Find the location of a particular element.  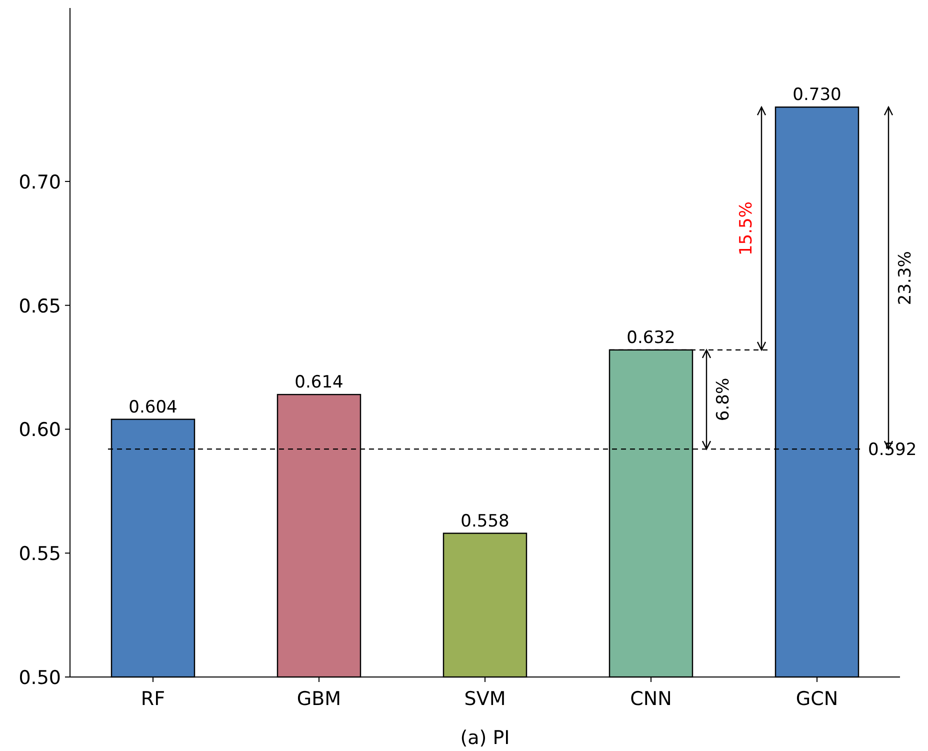

ref-line-label: 0.592 is located at coordinates (892, 450).